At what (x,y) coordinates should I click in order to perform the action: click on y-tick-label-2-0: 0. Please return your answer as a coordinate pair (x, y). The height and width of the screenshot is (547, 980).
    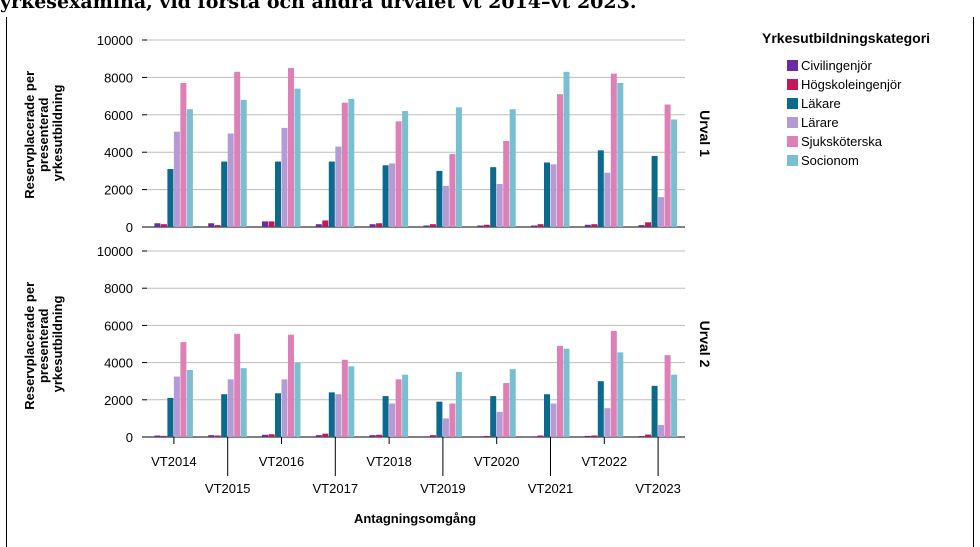
    Looking at the image, I should click on (129, 437).